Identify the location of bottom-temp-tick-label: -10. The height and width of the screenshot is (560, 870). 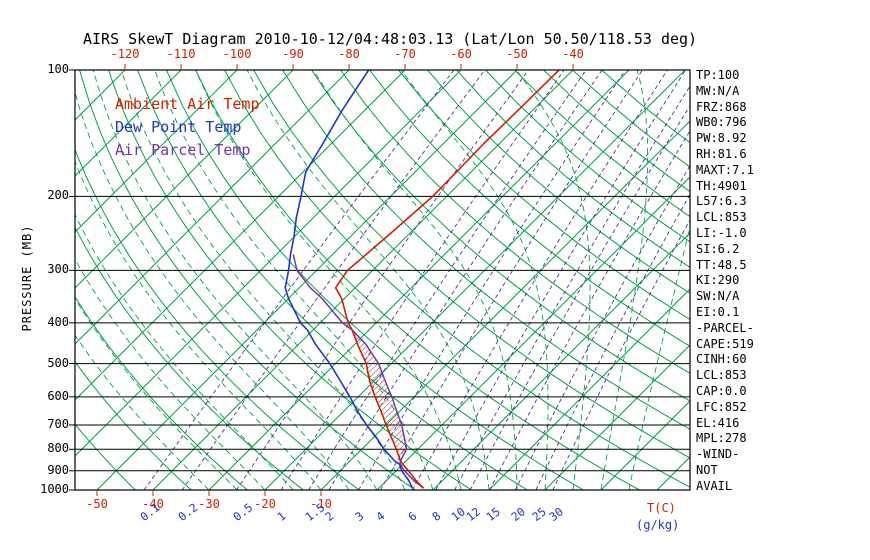
(321, 504).